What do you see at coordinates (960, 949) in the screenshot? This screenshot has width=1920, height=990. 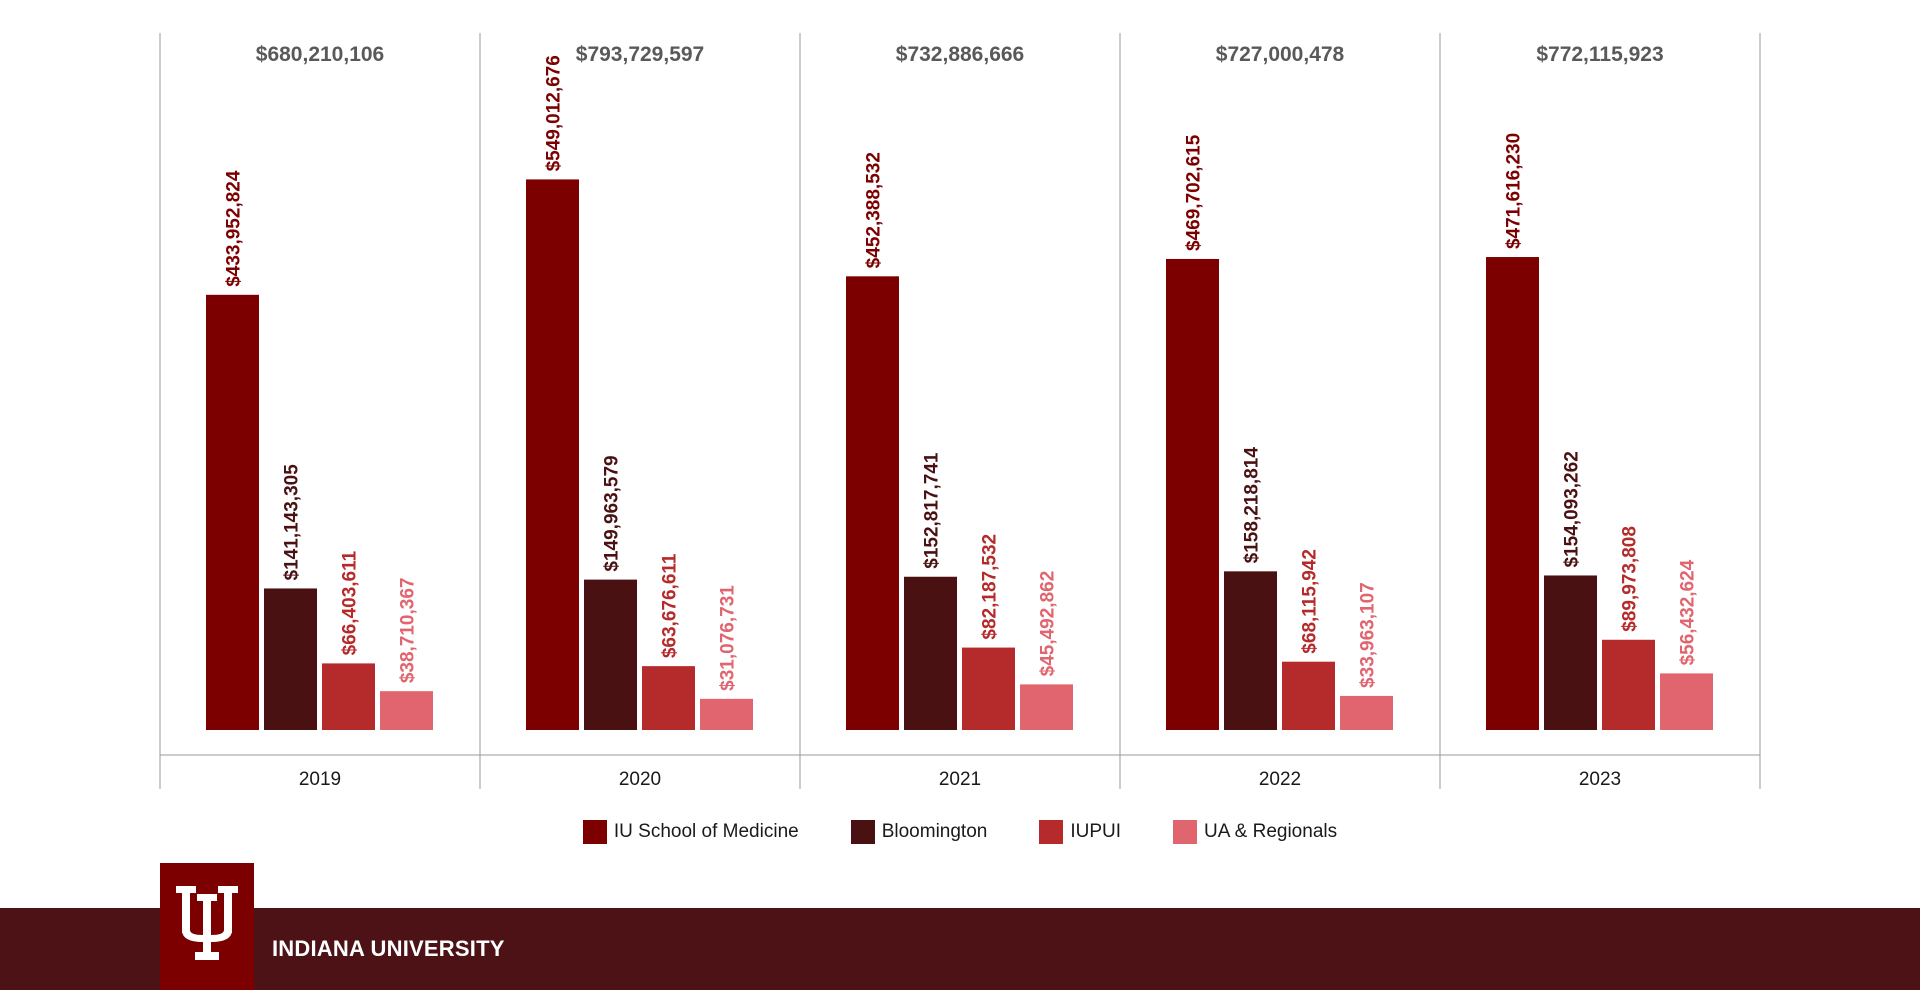 I see `footer-band` at bounding box center [960, 949].